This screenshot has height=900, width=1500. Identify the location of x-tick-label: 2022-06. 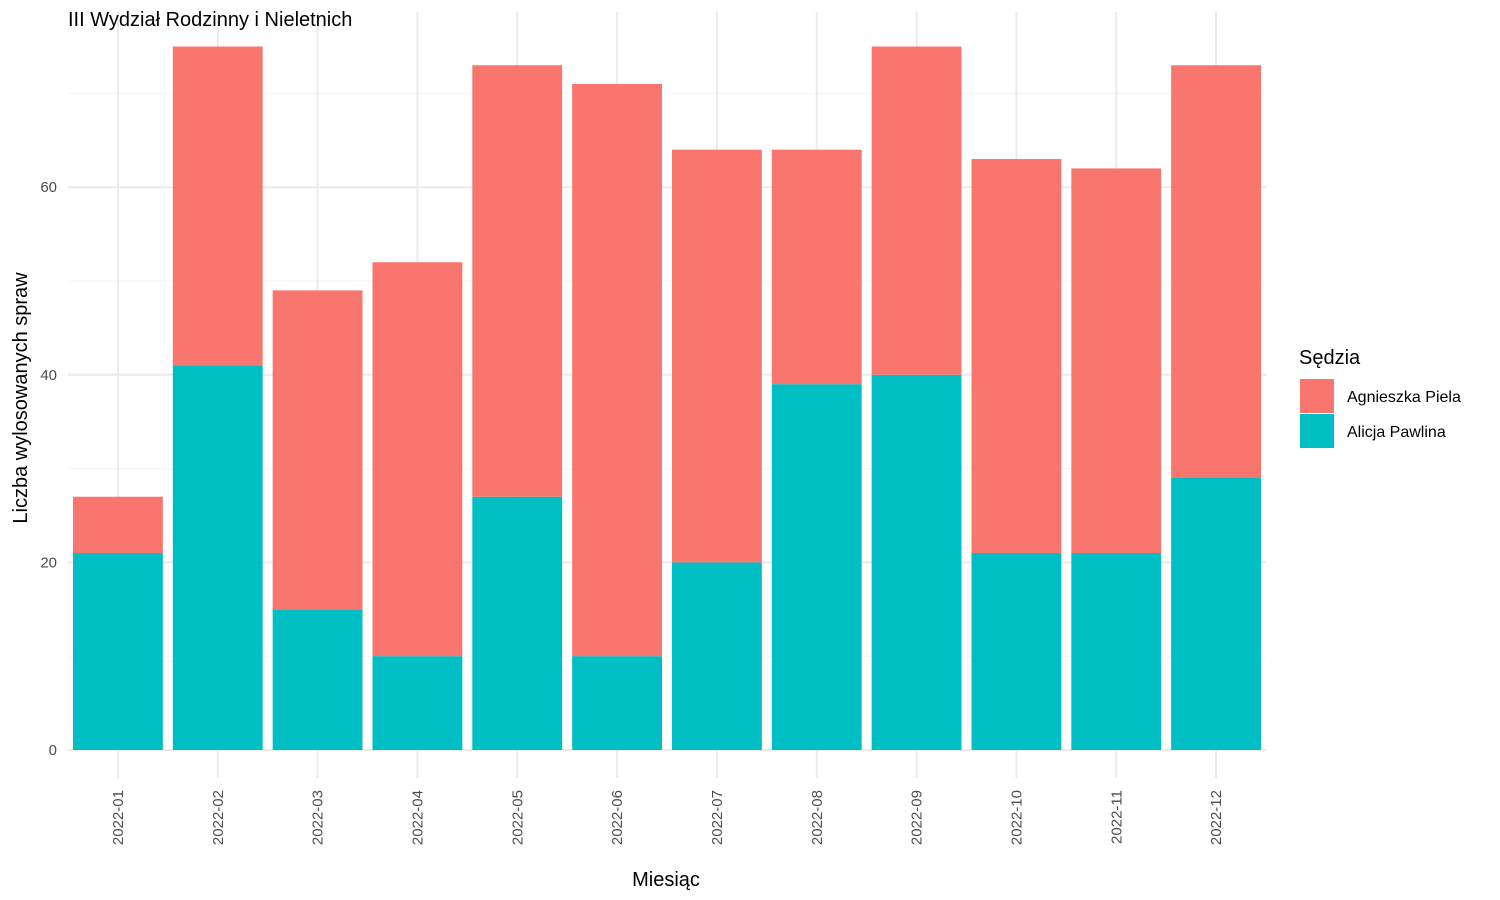
(617, 817).